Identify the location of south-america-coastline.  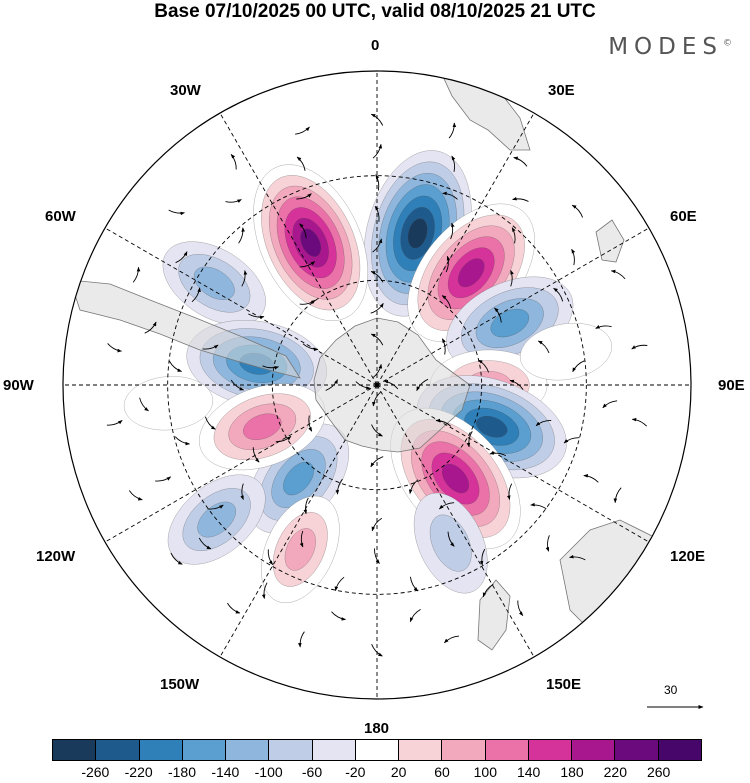
(185, 329).